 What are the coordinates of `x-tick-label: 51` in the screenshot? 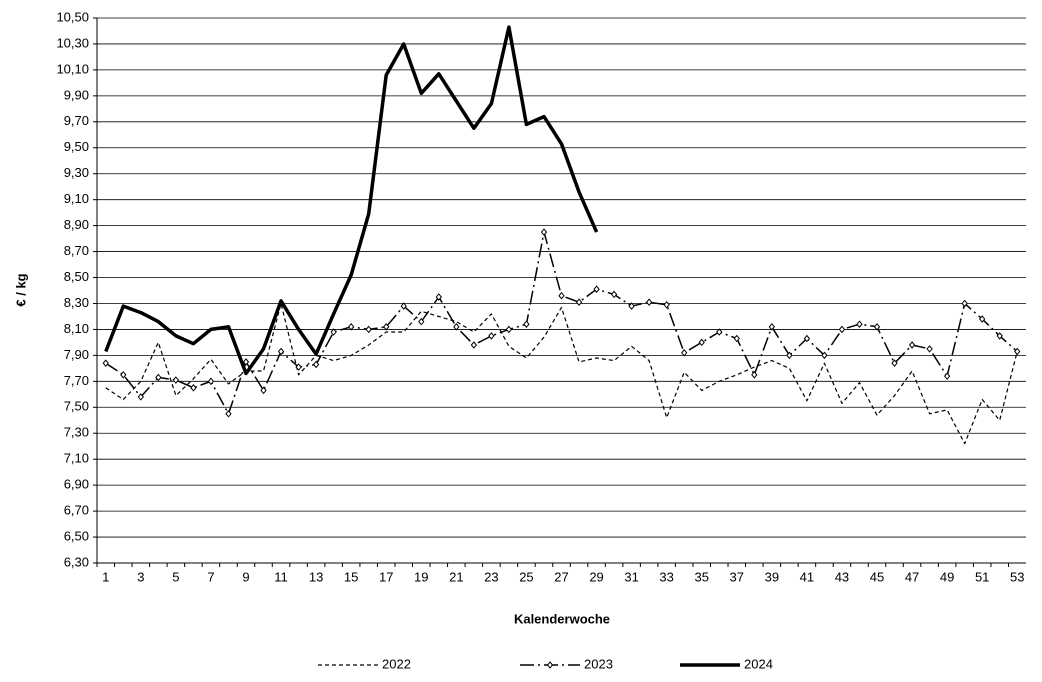 It's located at (982, 576).